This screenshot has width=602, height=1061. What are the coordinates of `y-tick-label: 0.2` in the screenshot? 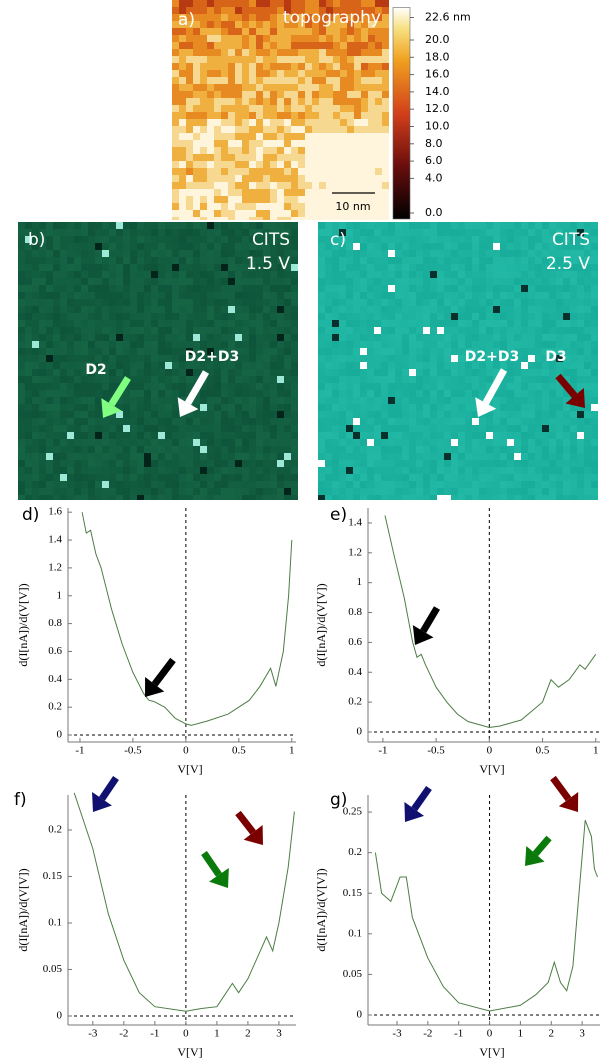 It's located at (55, 830).